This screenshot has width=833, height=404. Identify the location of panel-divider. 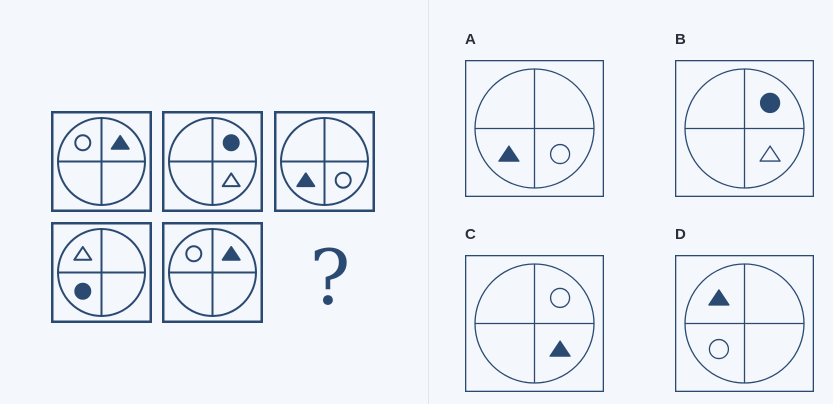
(428, 202).